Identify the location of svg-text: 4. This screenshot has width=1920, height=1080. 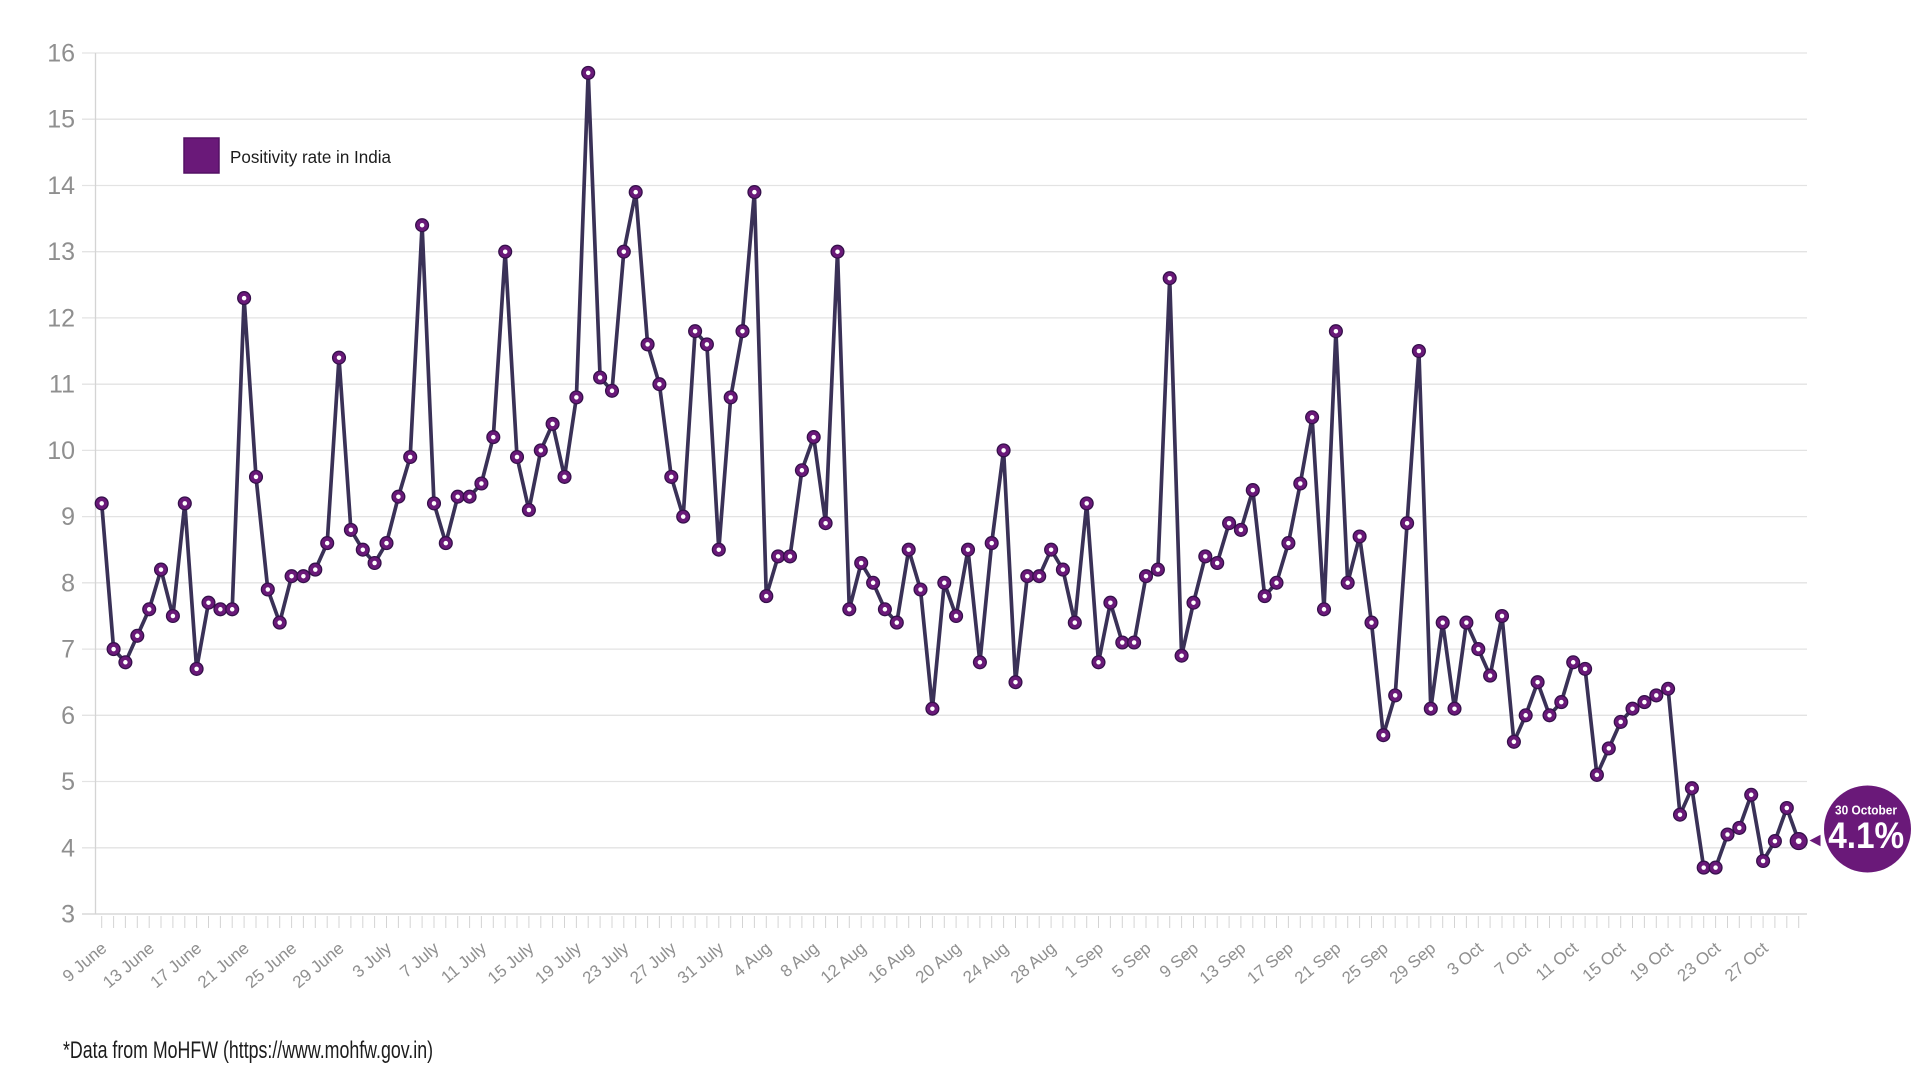
(68, 848).